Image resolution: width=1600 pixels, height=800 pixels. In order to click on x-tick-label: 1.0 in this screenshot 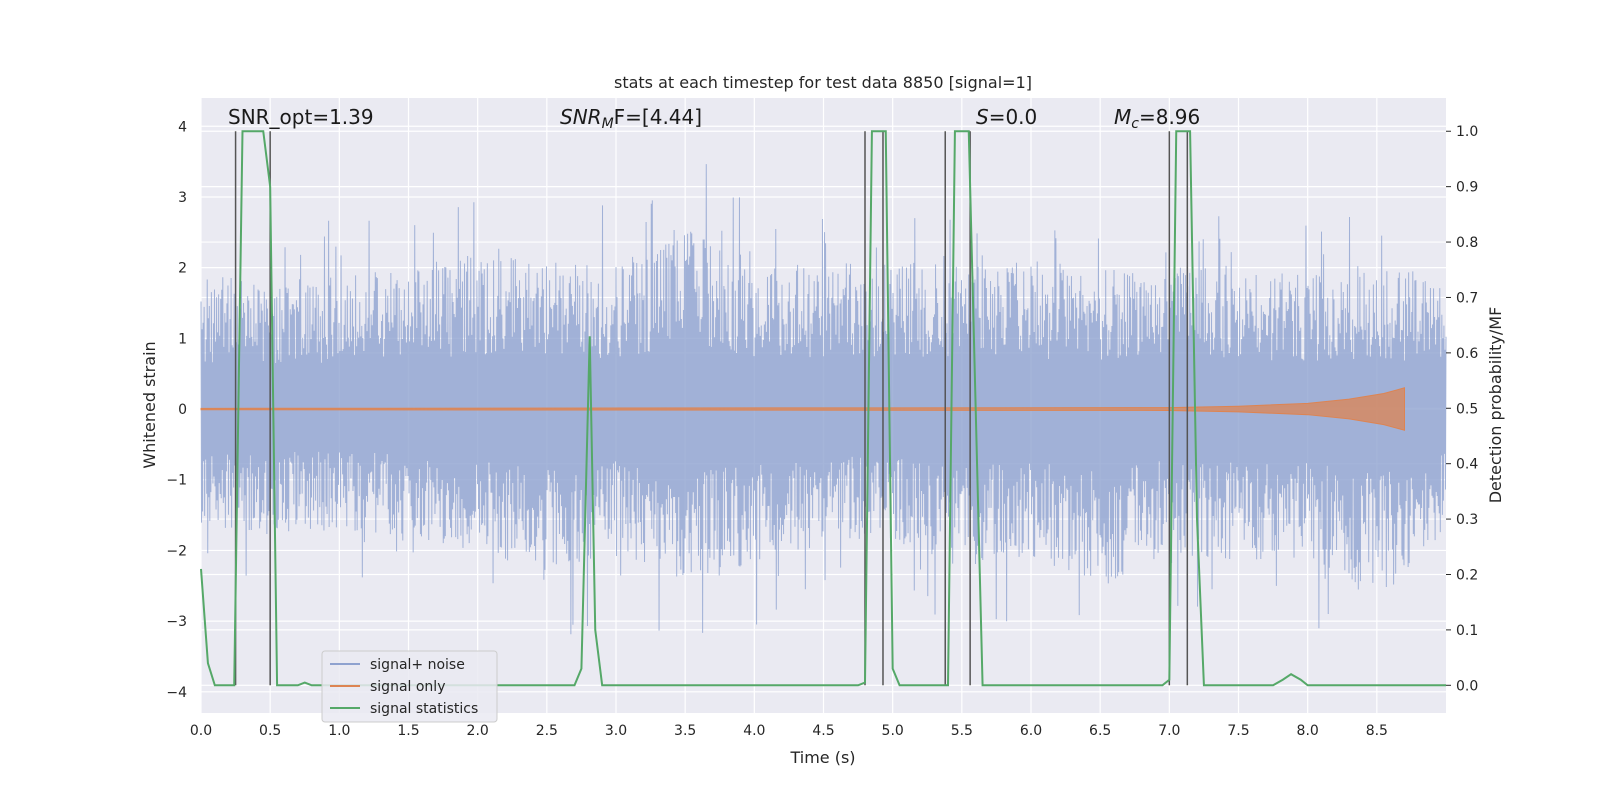, I will do `click(339, 731)`.